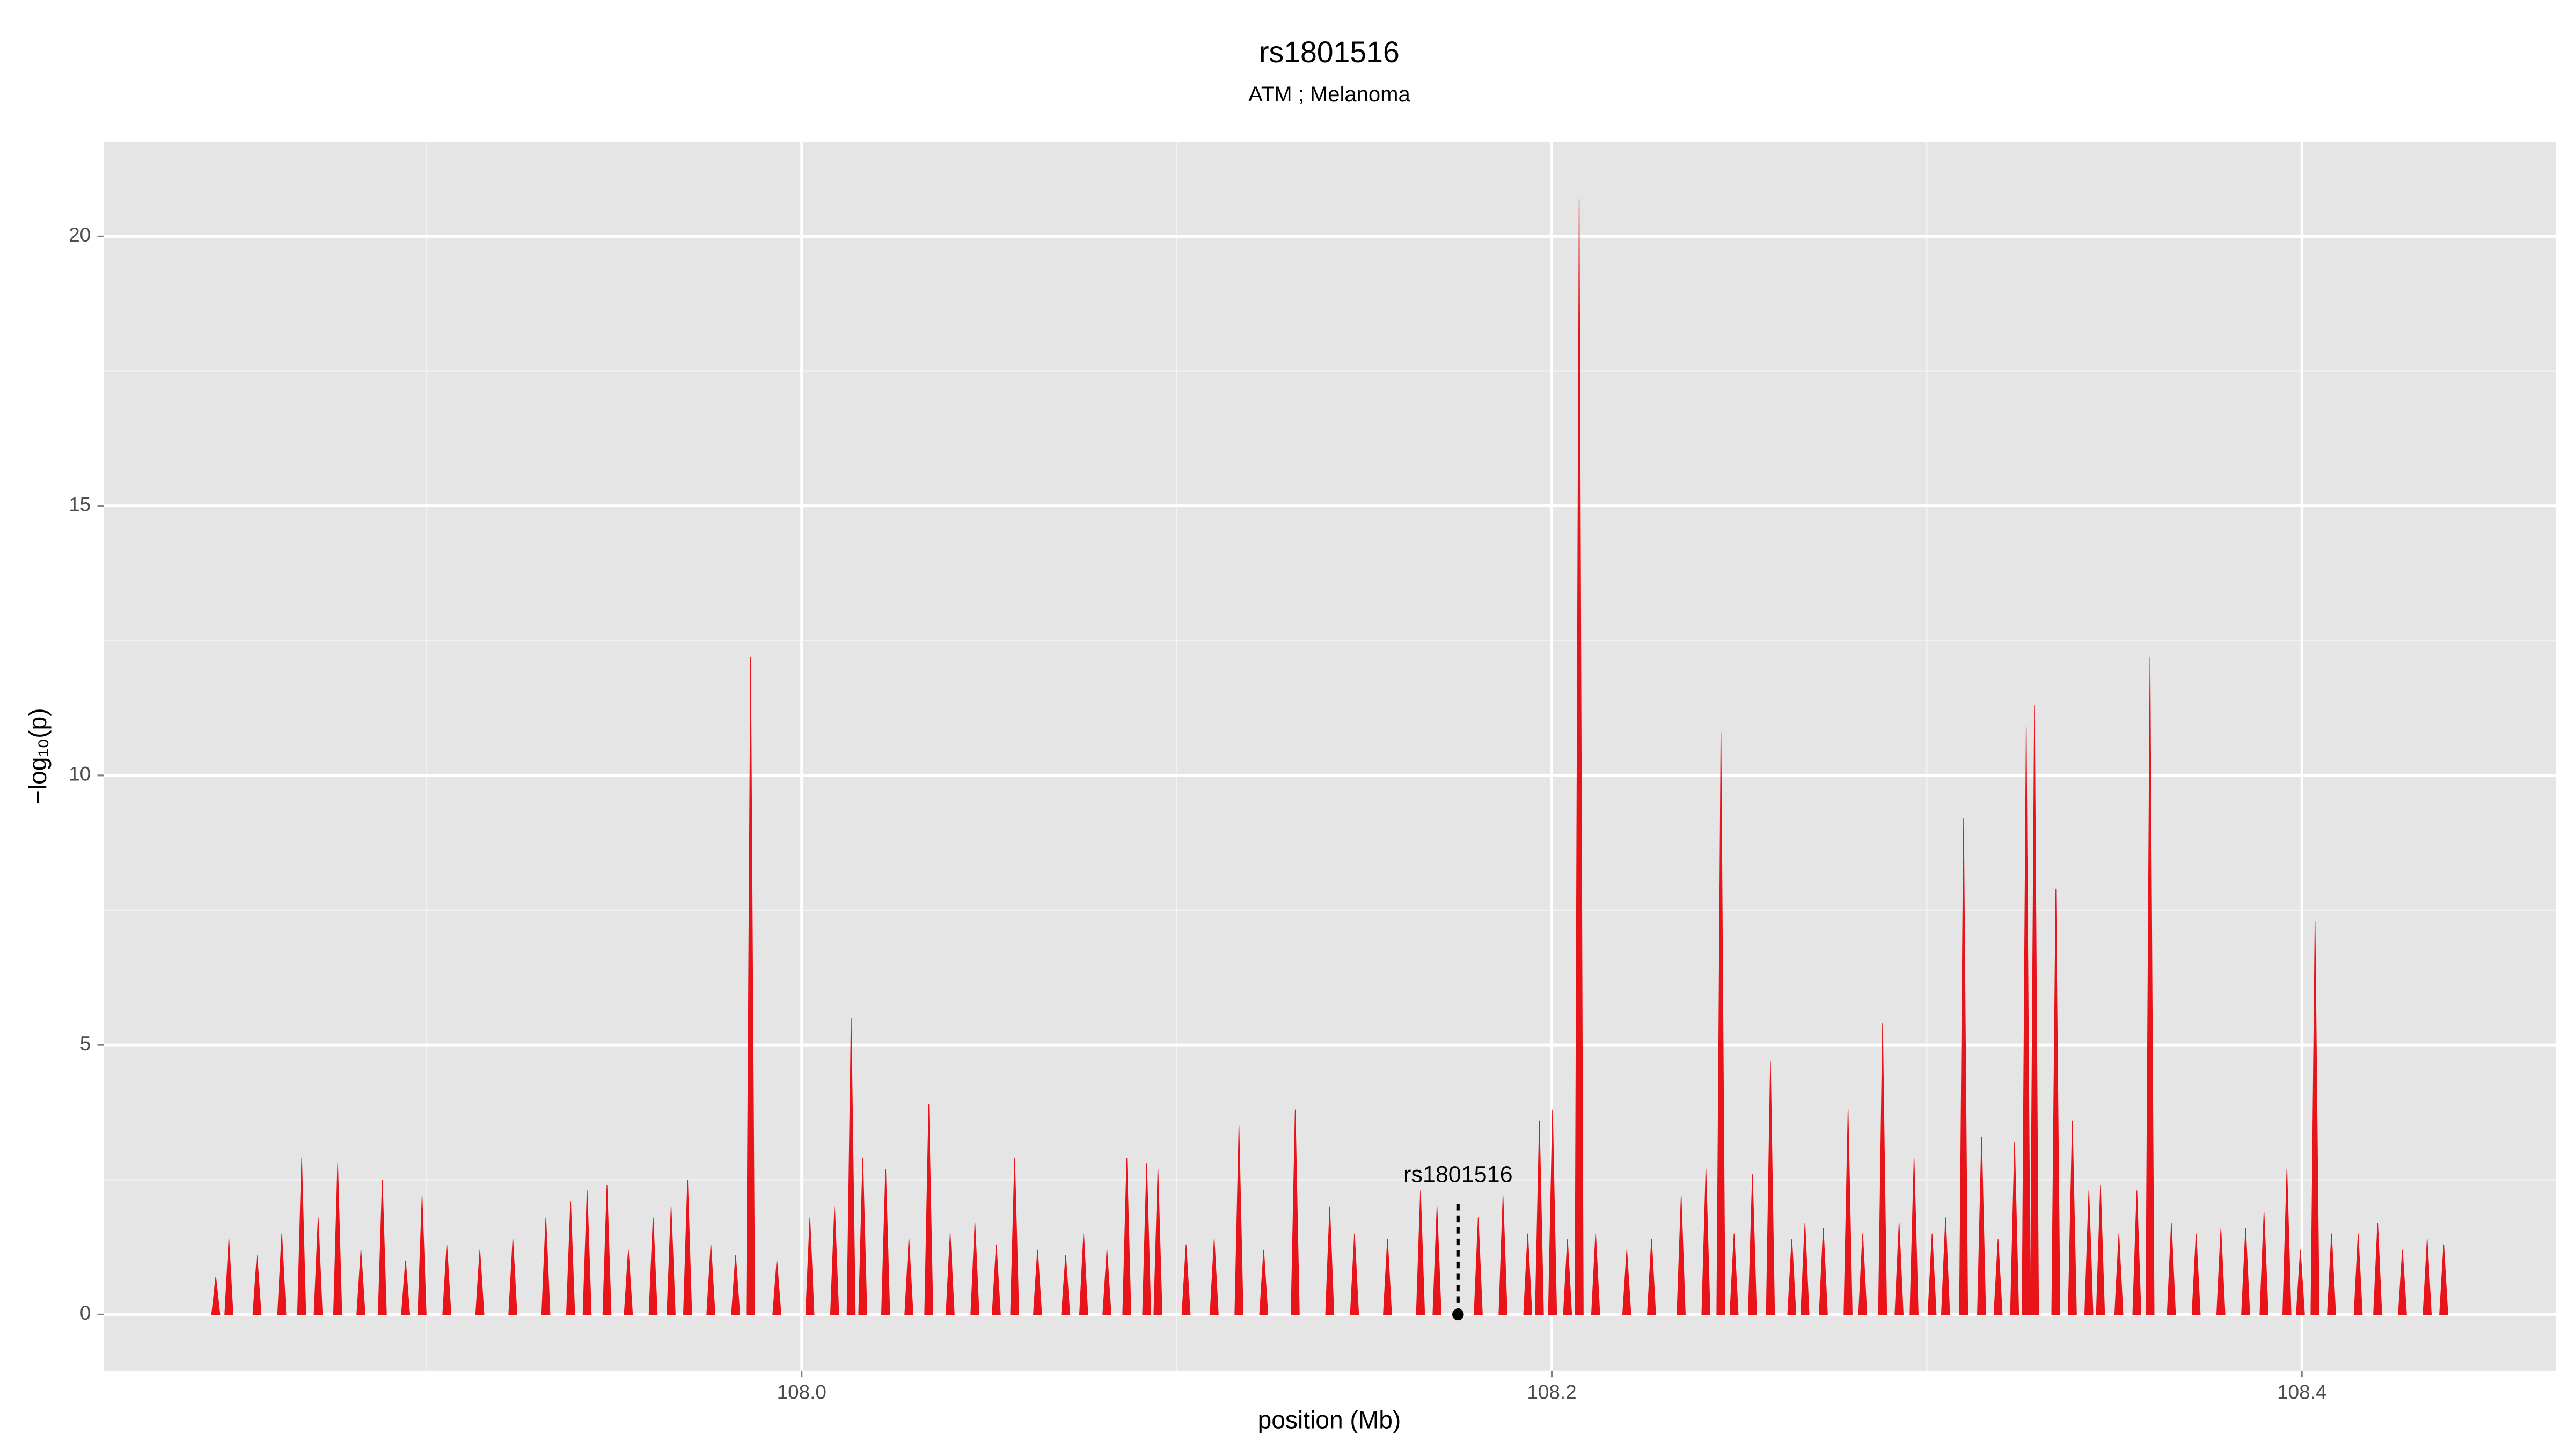 The height and width of the screenshot is (1449, 2576). I want to click on y-tick-label: 5, so click(85, 1044).